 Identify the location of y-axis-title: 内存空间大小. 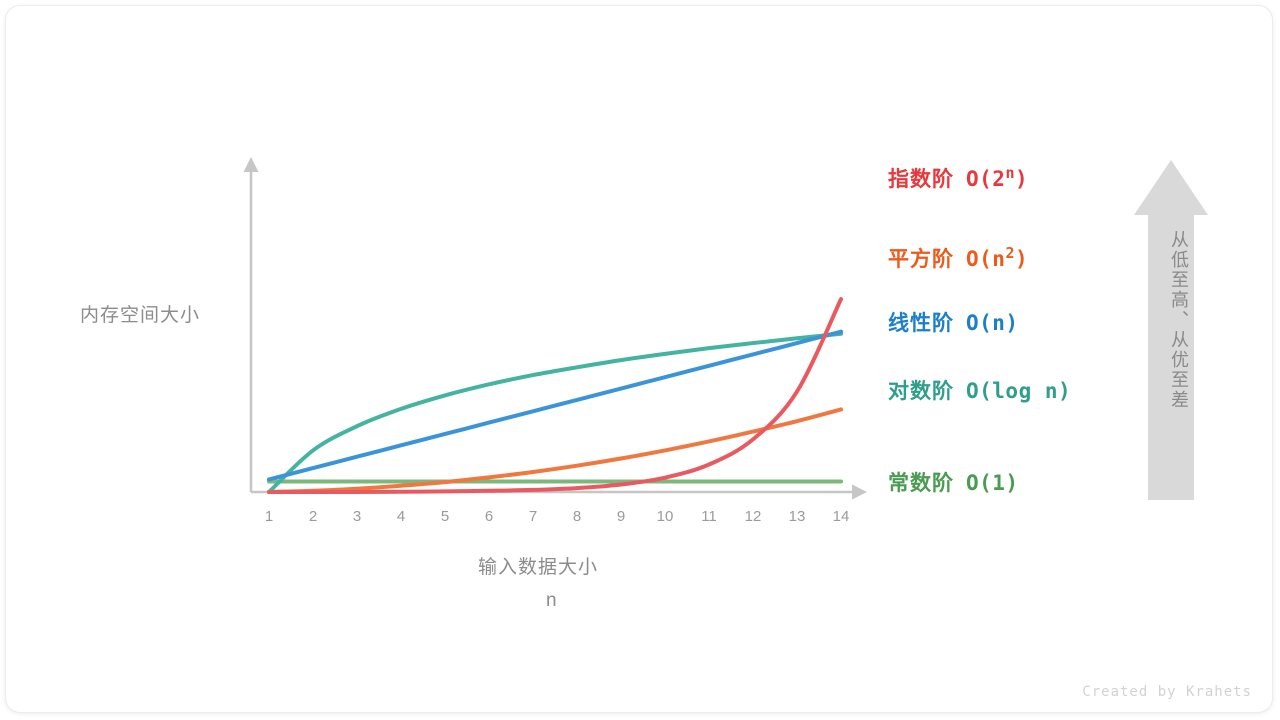
(140, 315).